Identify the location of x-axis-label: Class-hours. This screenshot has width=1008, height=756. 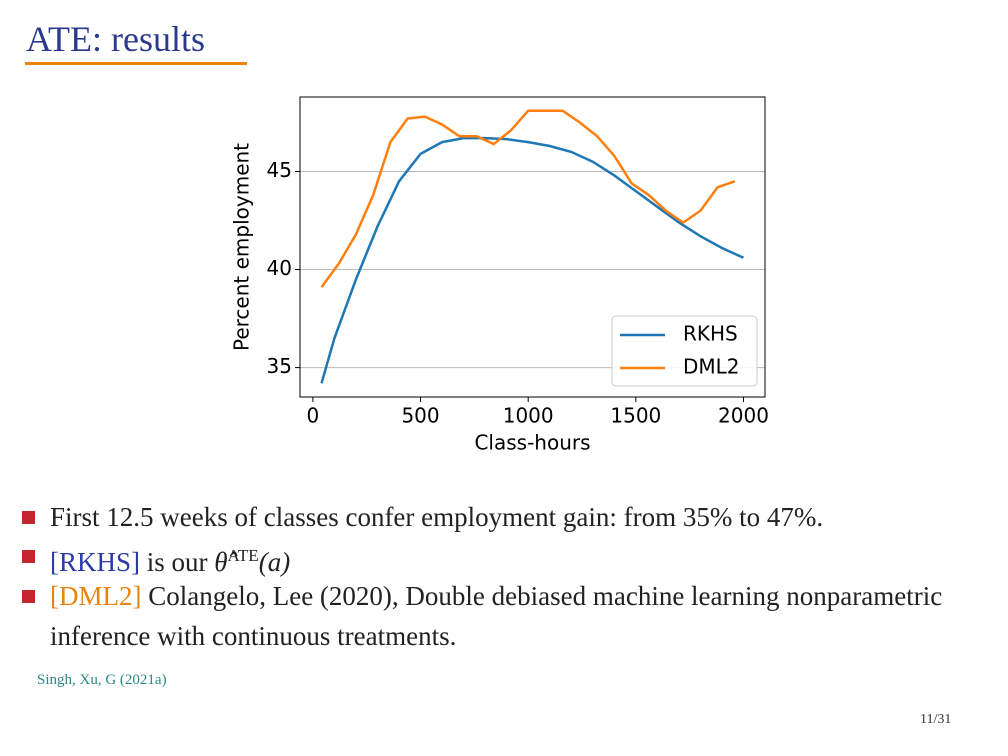
(532, 443).